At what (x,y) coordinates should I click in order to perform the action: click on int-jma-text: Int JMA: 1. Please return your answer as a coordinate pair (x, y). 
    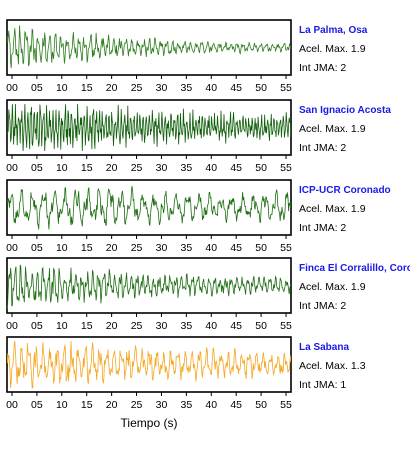
    Looking at the image, I should click on (322, 385).